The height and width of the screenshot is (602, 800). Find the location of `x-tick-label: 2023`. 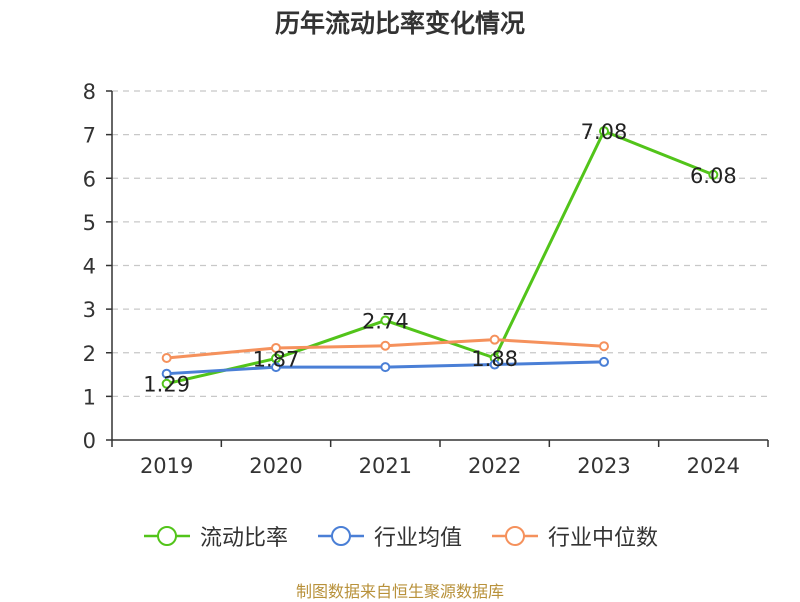

x-tick-label: 2023 is located at coordinates (603, 466).